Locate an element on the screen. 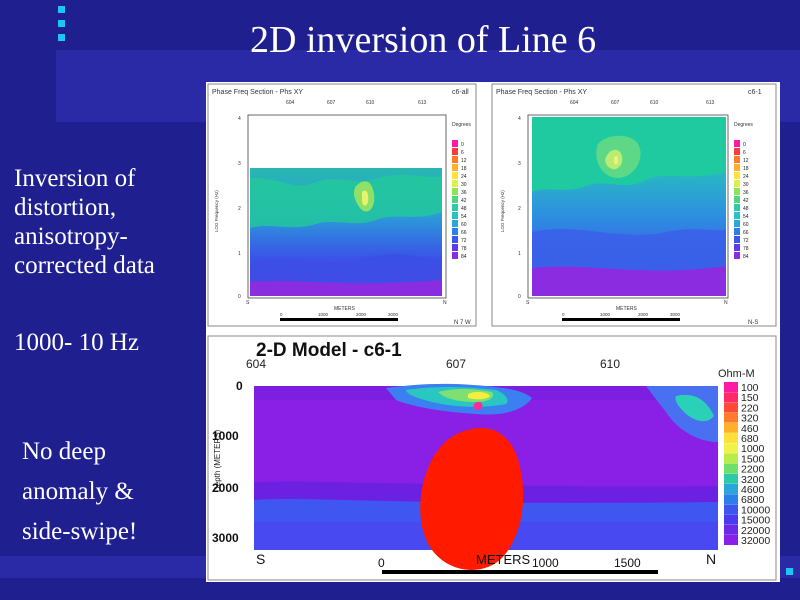  legend-label: 6 is located at coordinates (744, 153).